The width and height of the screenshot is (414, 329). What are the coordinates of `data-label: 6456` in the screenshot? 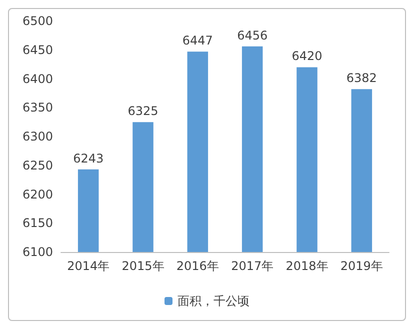 It's located at (252, 35).